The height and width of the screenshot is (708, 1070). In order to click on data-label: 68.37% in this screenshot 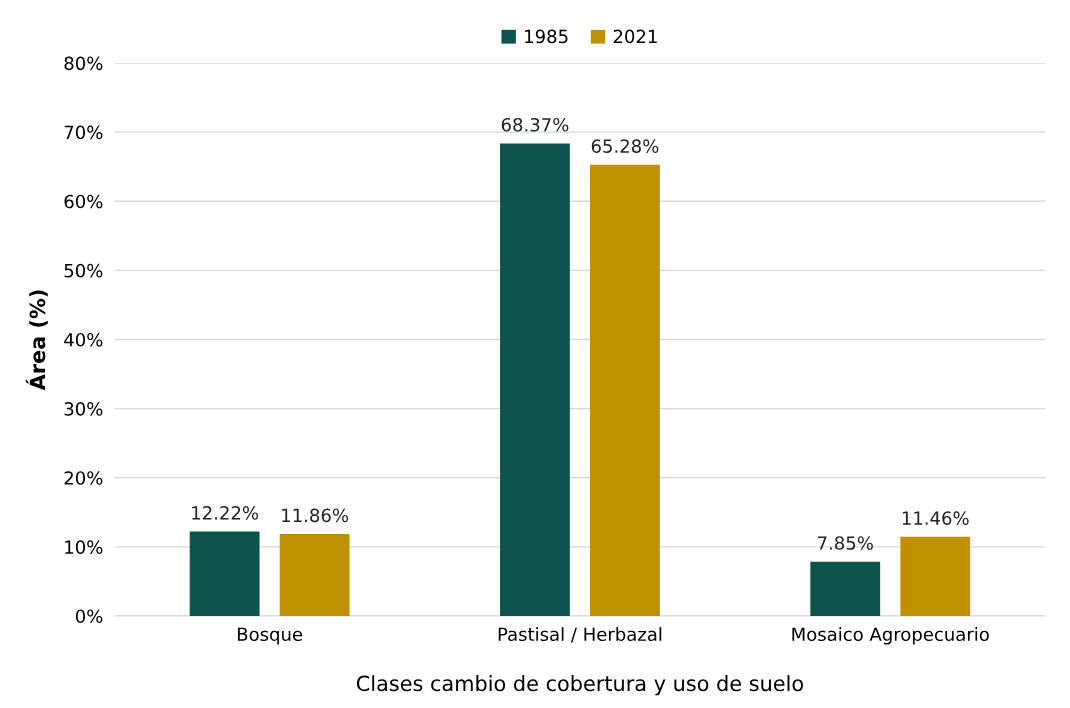, I will do `click(535, 124)`.